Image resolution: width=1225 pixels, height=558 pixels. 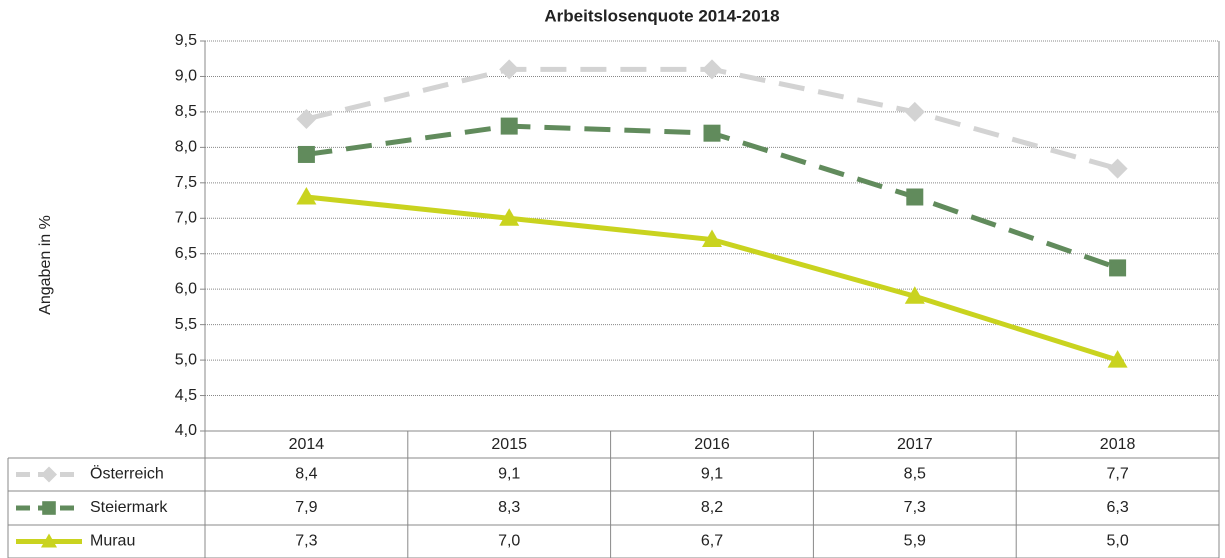 I want to click on table-value: 7,7, so click(x=1117, y=474).